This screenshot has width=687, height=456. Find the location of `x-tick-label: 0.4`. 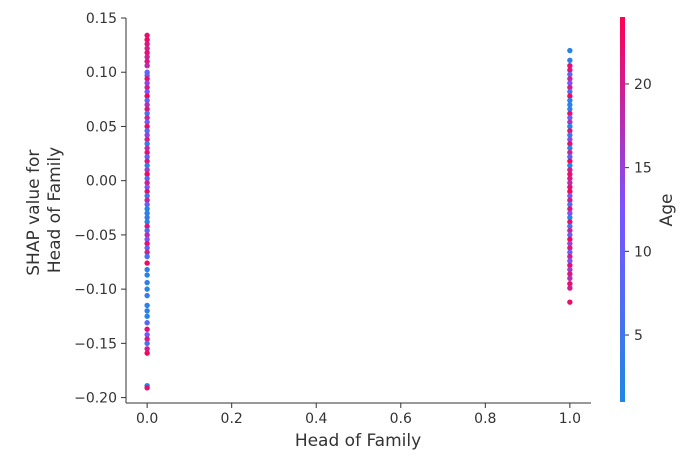

x-tick-label: 0.4 is located at coordinates (316, 419).